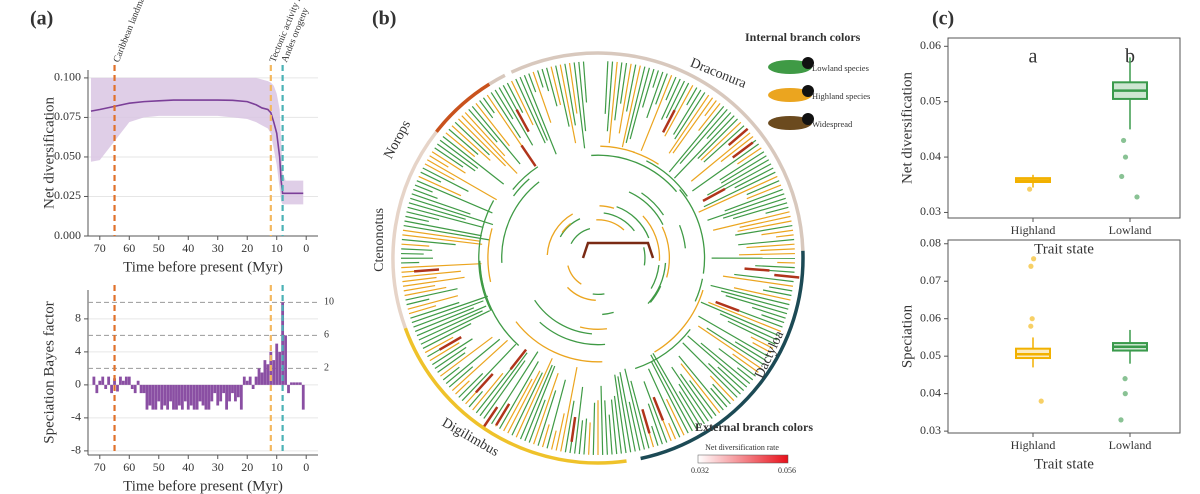 The width and height of the screenshot is (1200, 494). Describe the element at coordinates (384, 19) in the screenshot. I see `panel-label: (b)` at that location.